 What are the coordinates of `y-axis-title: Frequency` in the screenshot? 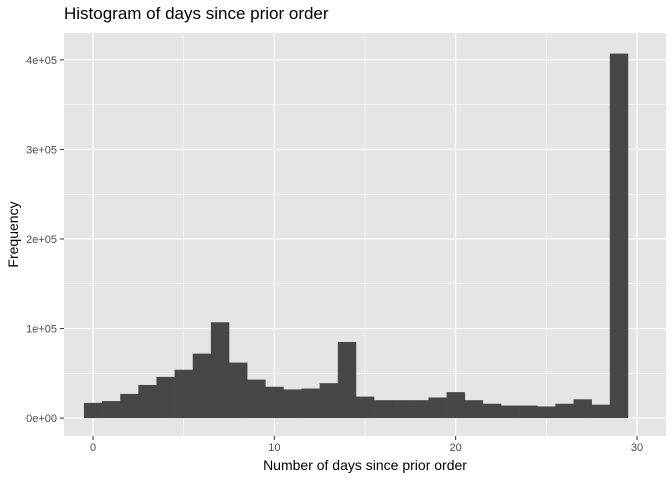 It's located at (13, 234).